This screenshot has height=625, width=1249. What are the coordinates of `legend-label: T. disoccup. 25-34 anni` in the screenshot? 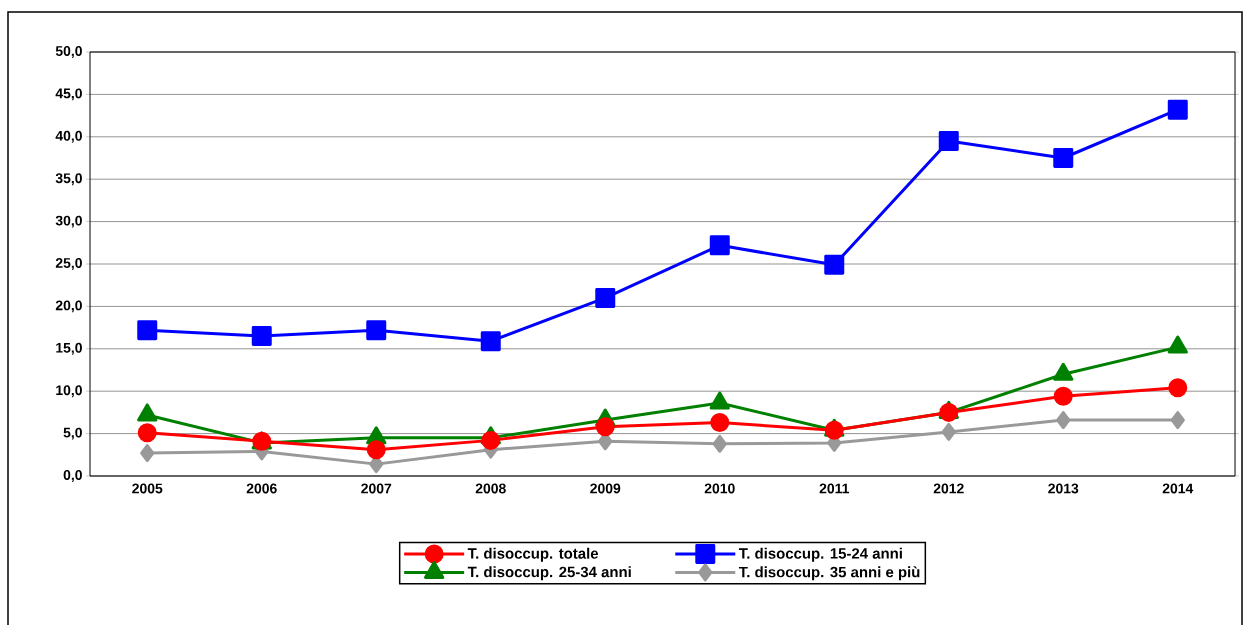 It's located at (549, 573).